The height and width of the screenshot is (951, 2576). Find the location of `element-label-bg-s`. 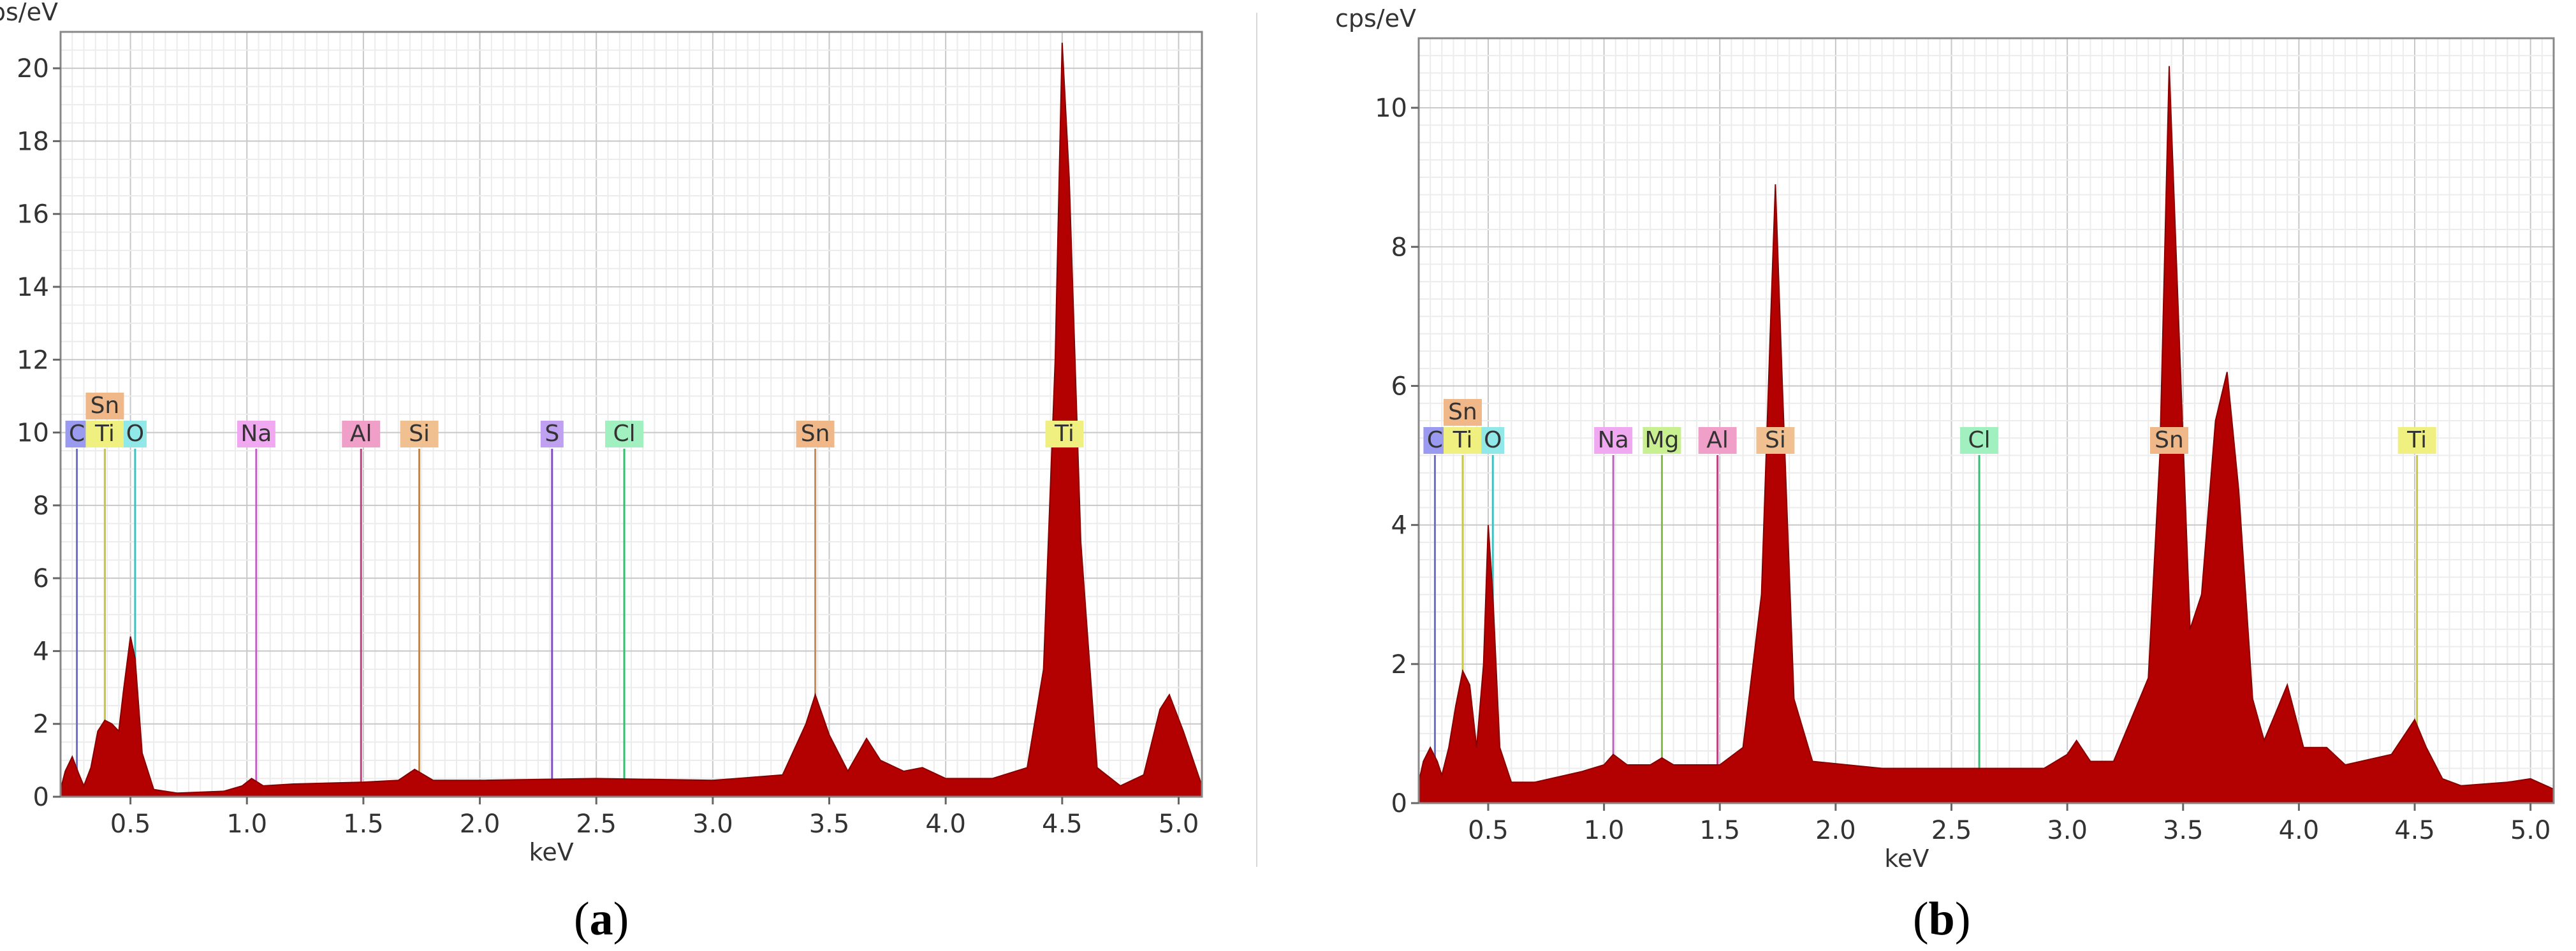

element-label-bg-s is located at coordinates (552, 434).